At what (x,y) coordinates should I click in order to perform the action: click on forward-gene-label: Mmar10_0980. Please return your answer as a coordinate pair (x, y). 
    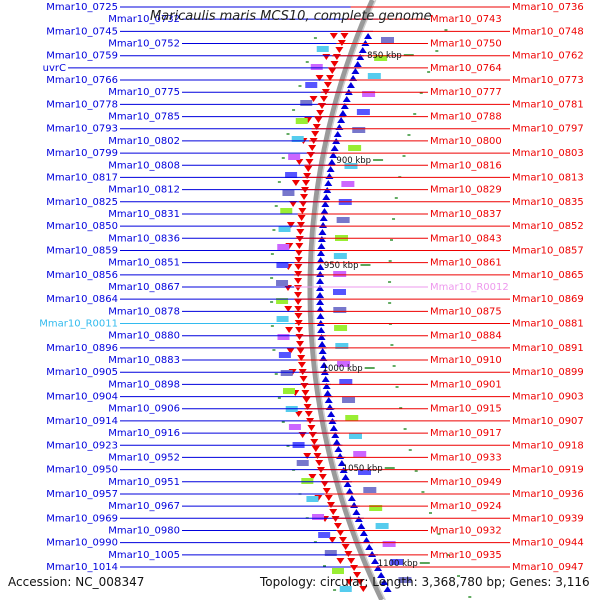
    Looking at the image, I should click on (144, 530).